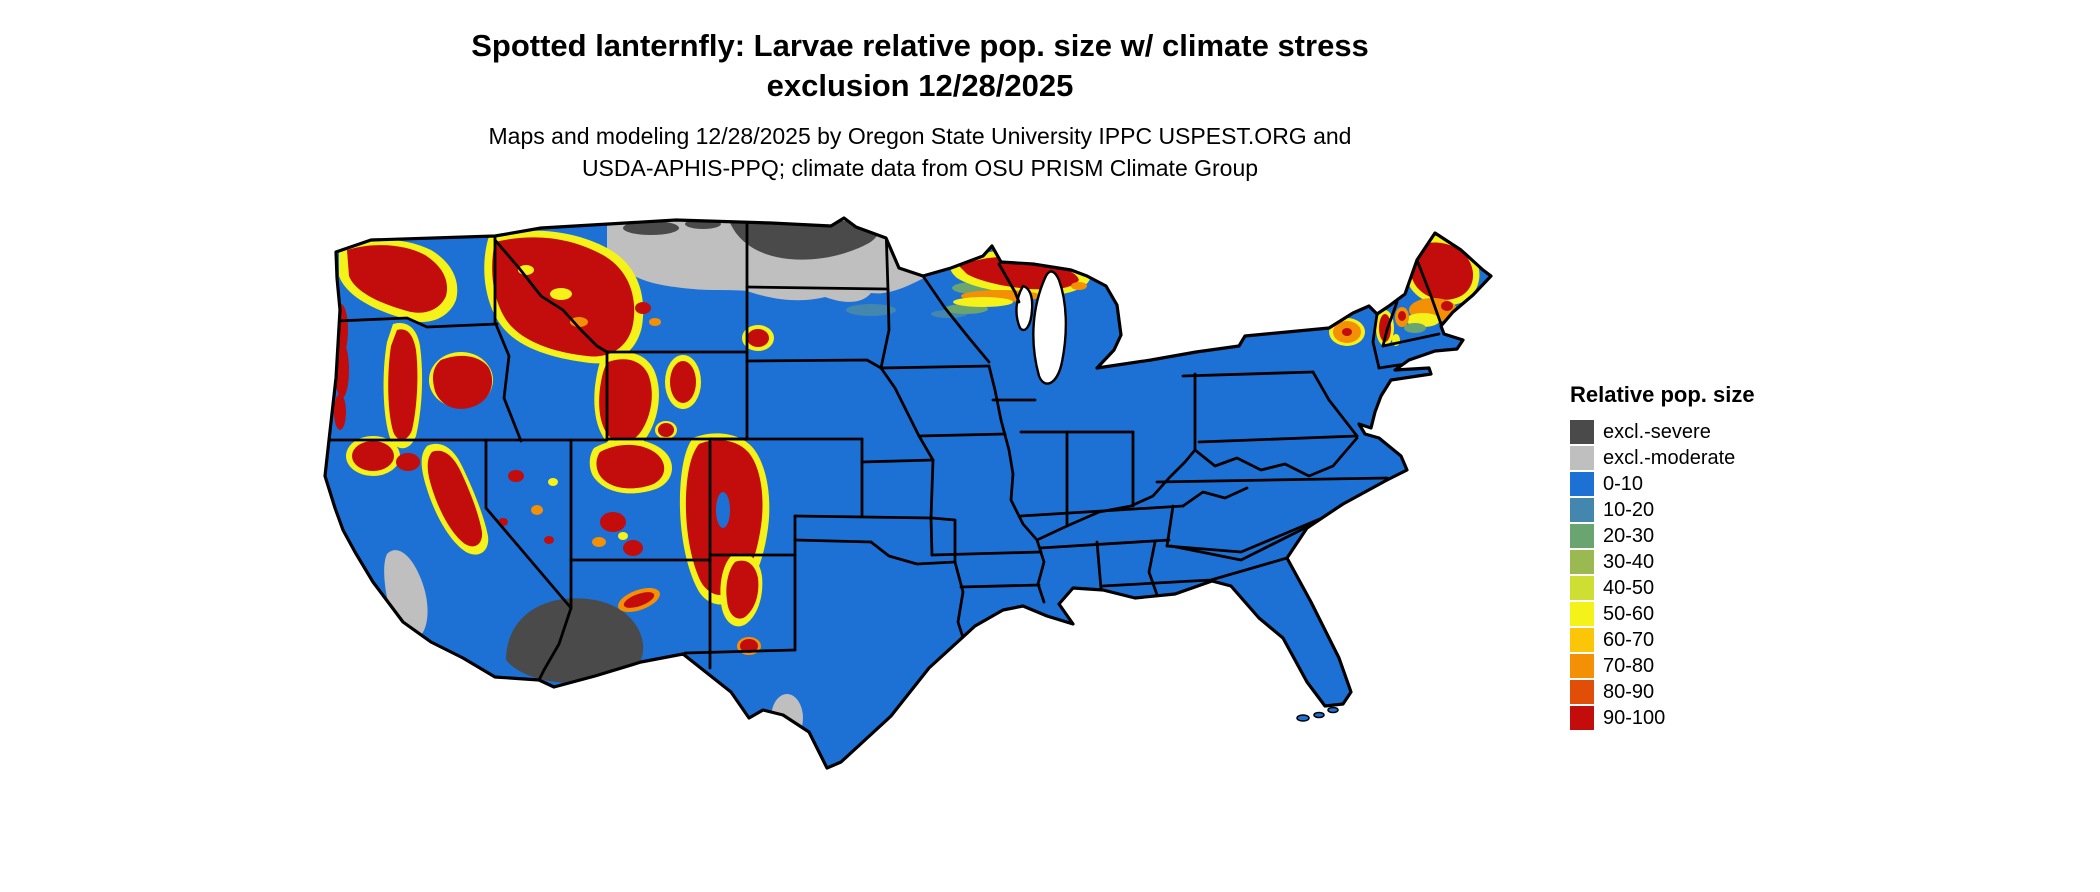 The height and width of the screenshot is (892, 2100). Describe the element at coordinates (639, 600) in the screenshot. I see `region-mogollon-red` at that location.